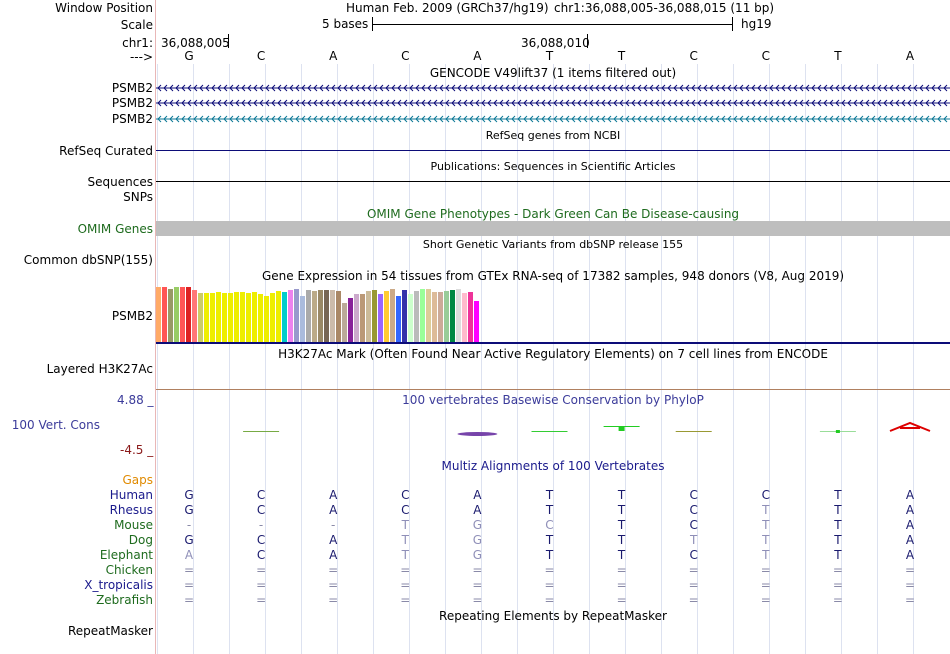 The image size is (950, 654). Describe the element at coordinates (115, 229) in the screenshot. I see `omim-label: OMIM Genes` at that location.